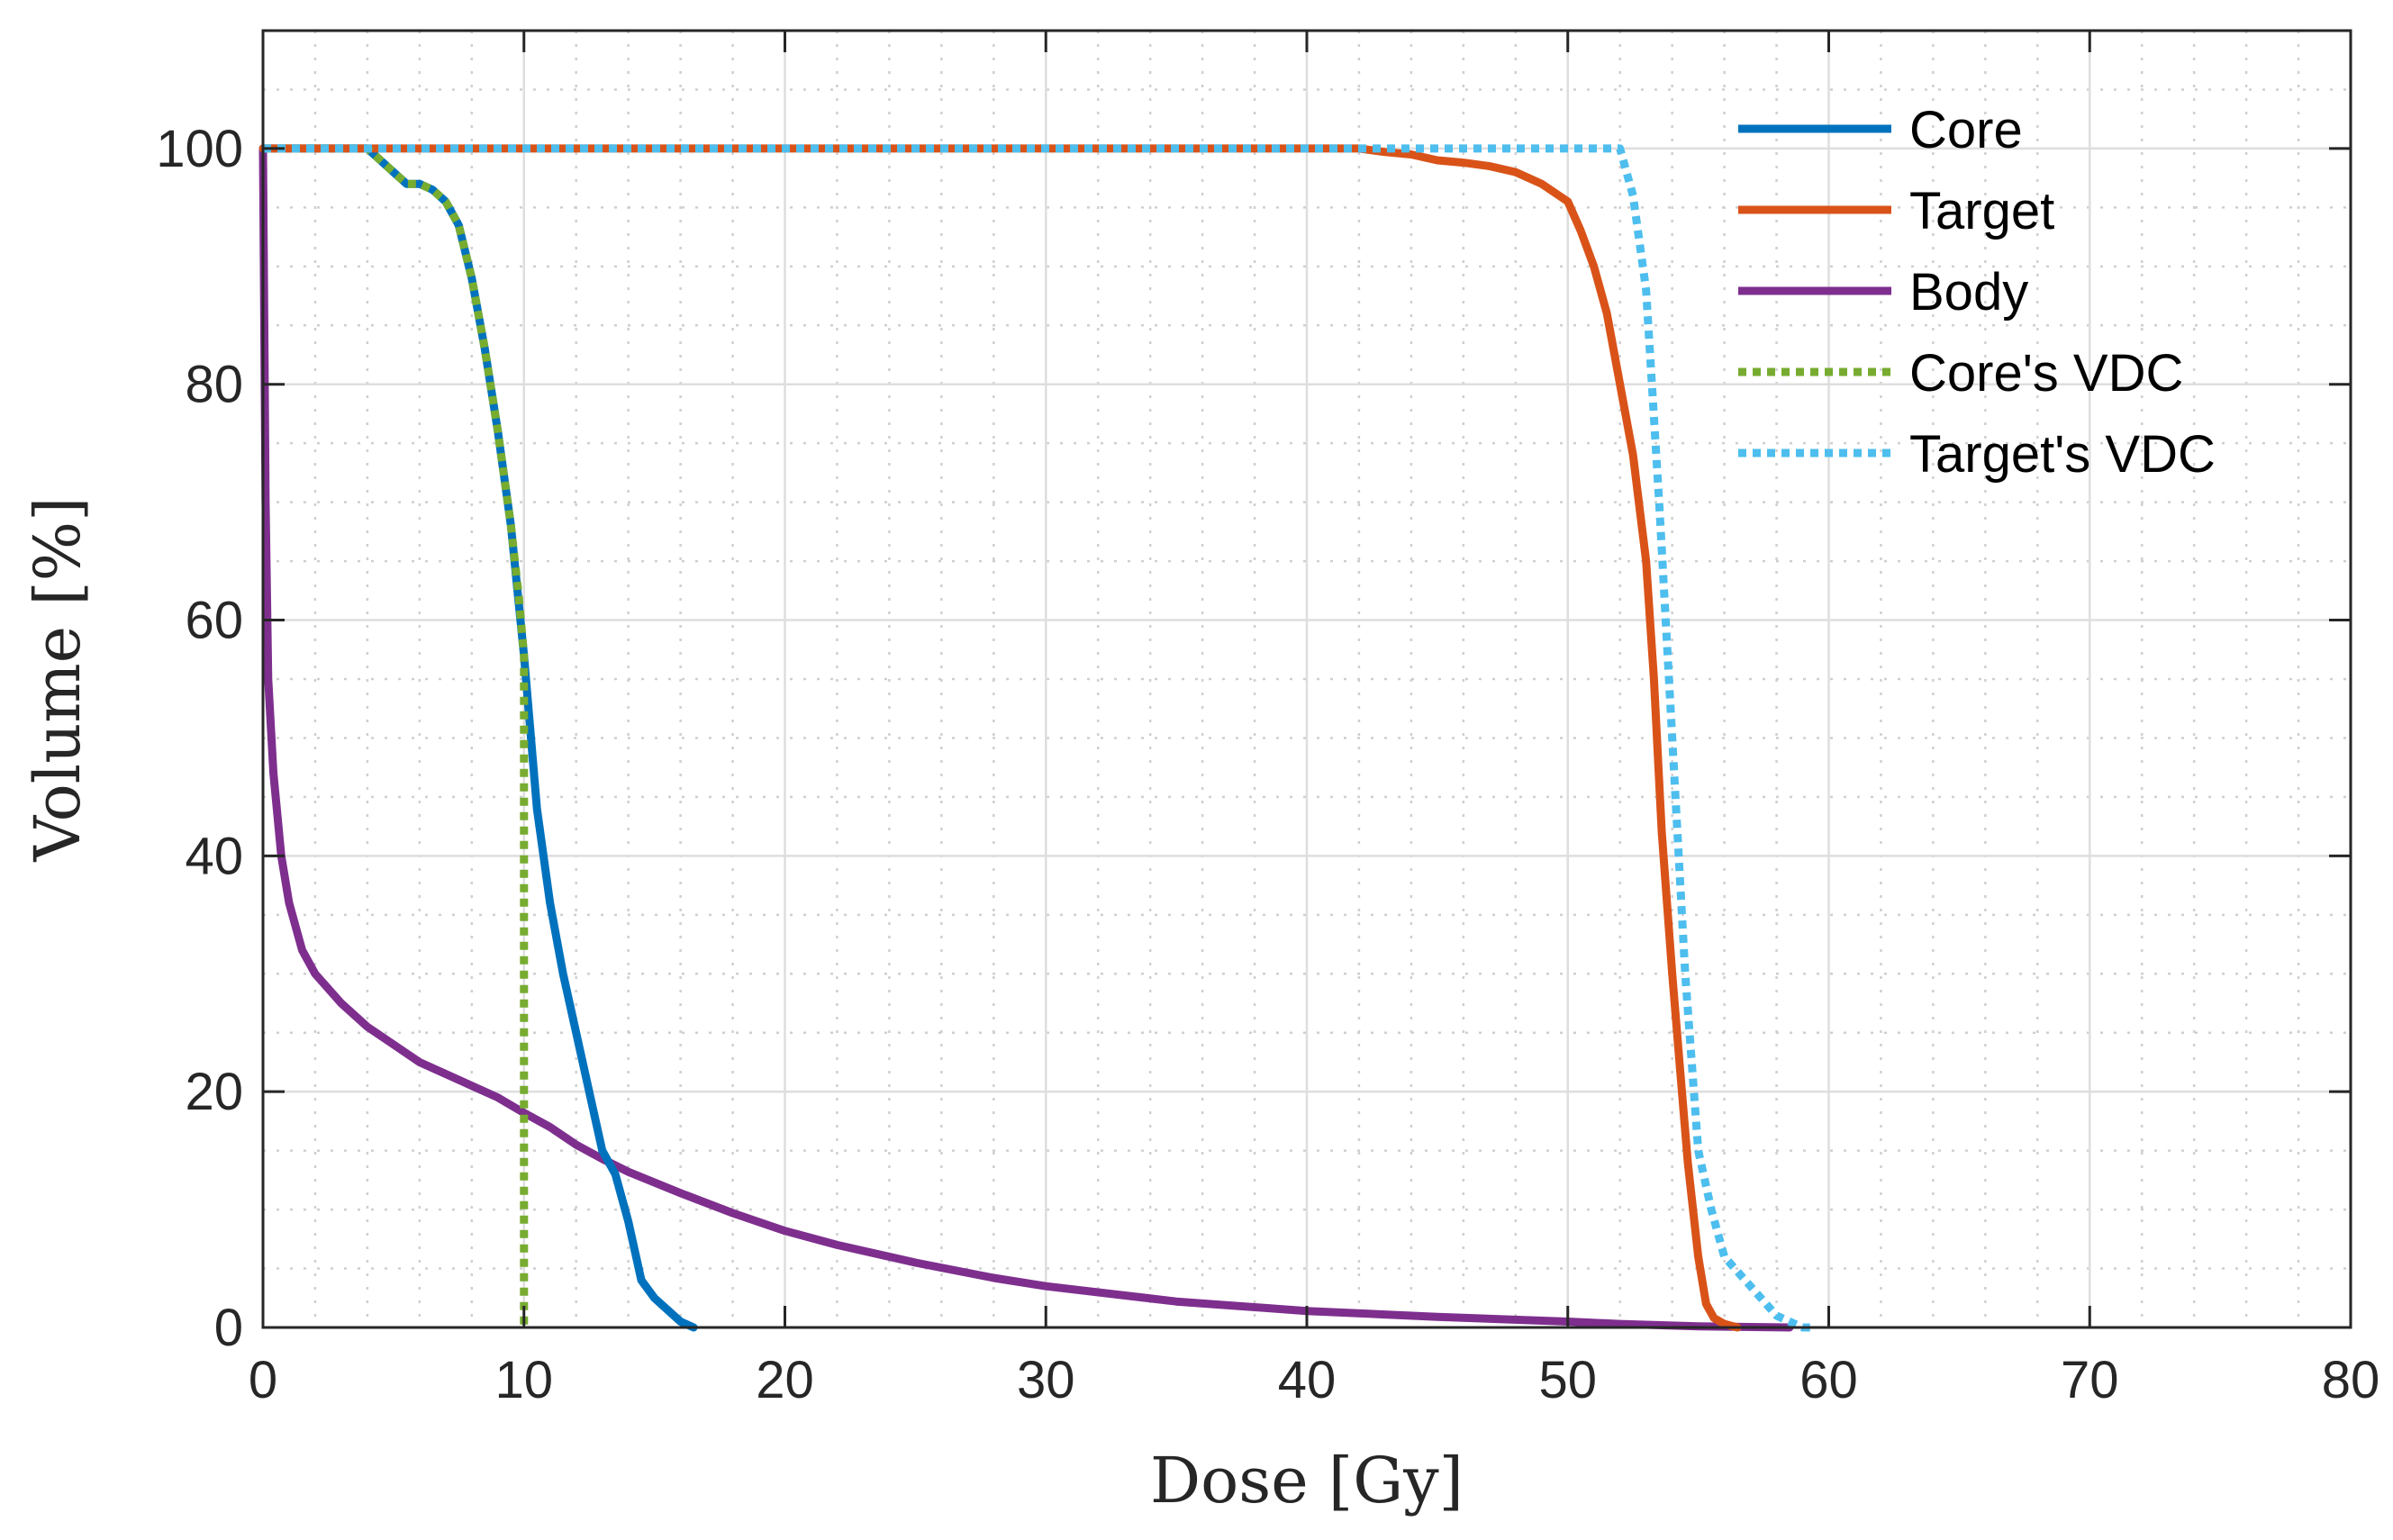  What do you see at coordinates (214, 385) in the screenshot?
I see `y-tick-label: 80` at bounding box center [214, 385].